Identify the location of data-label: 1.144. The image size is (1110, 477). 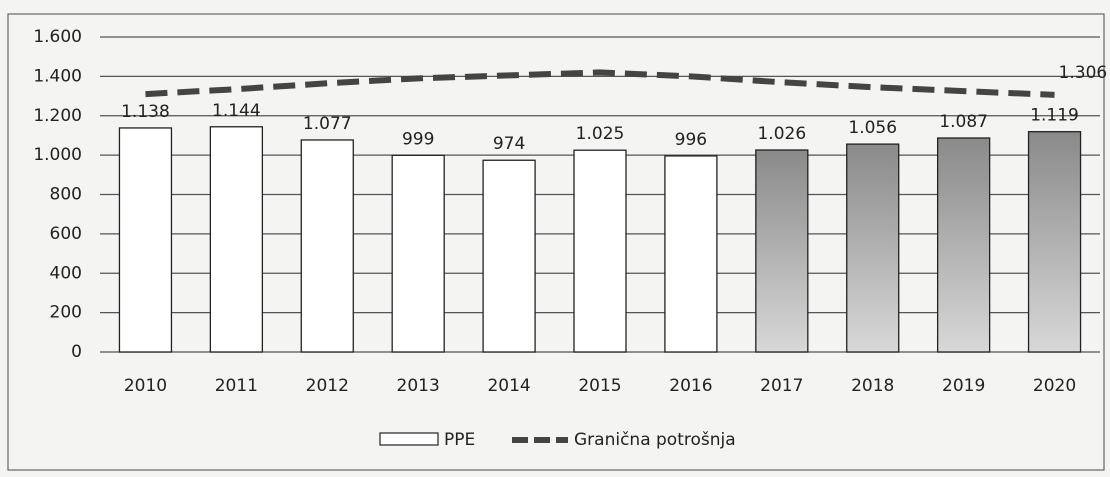
(236, 111).